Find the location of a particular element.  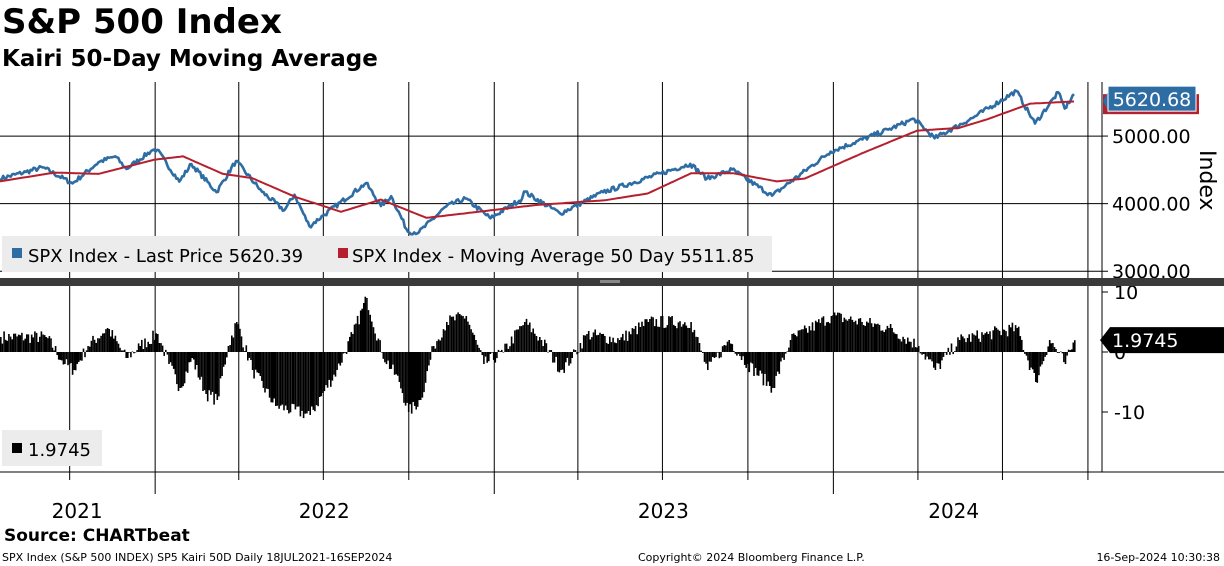

x-axis-year-label: 2024 is located at coordinates (953, 511).